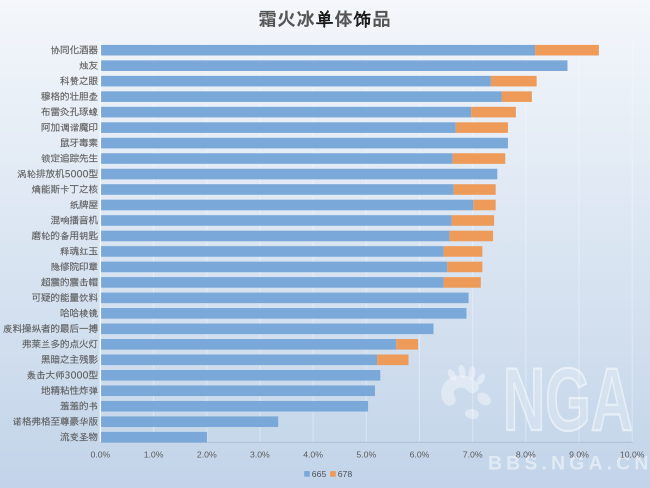 Image resolution: width=650 pixels, height=488 pixels. What do you see at coordinates (526, 455) in the screenshot?
I see `svg-text: 8.0%` at bounding box center [526, 455].